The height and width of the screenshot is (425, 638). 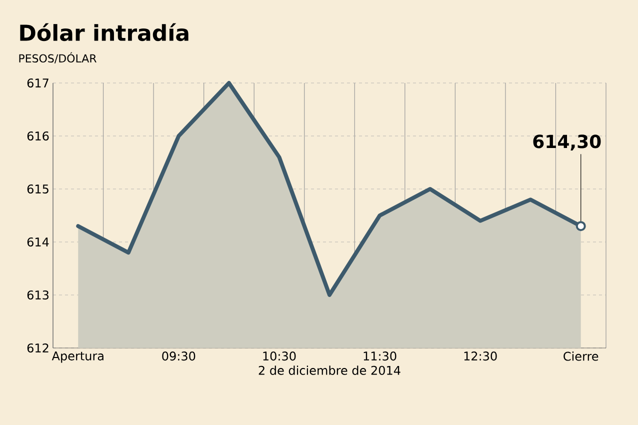 I want to click on x-tick-label: 11:30, so click(x=380, y=356).